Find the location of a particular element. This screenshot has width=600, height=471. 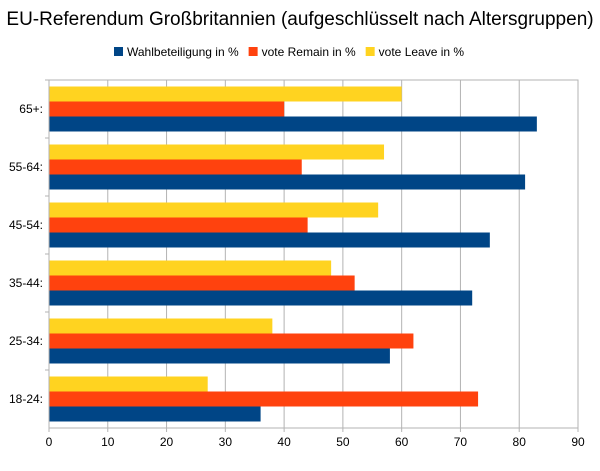

legend-label: vote Leave in % is located at coordinates (422, 52).